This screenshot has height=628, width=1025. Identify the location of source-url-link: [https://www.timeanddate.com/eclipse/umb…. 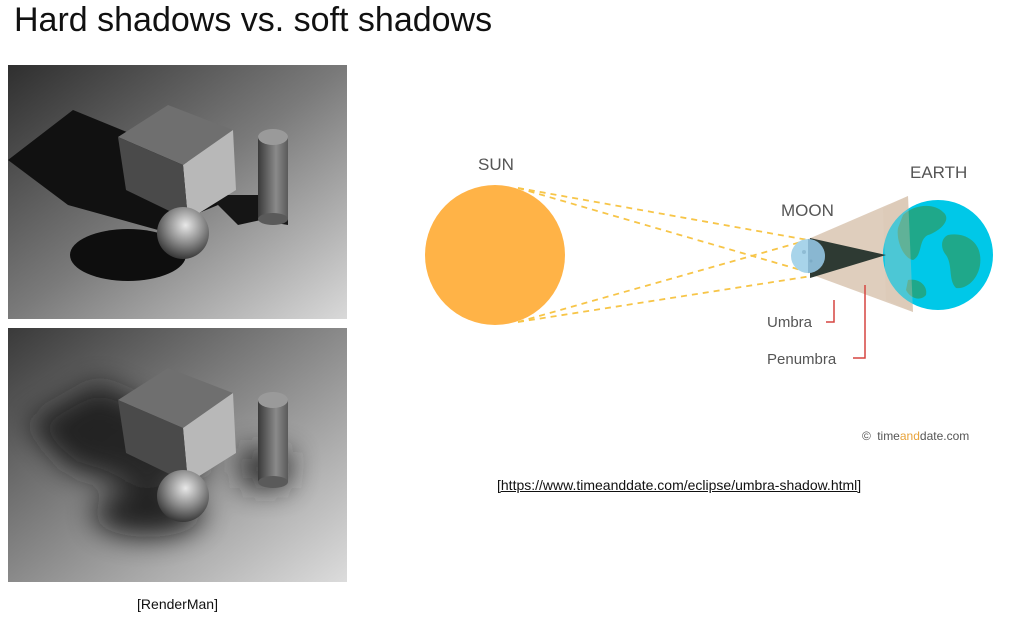
(679, 485).